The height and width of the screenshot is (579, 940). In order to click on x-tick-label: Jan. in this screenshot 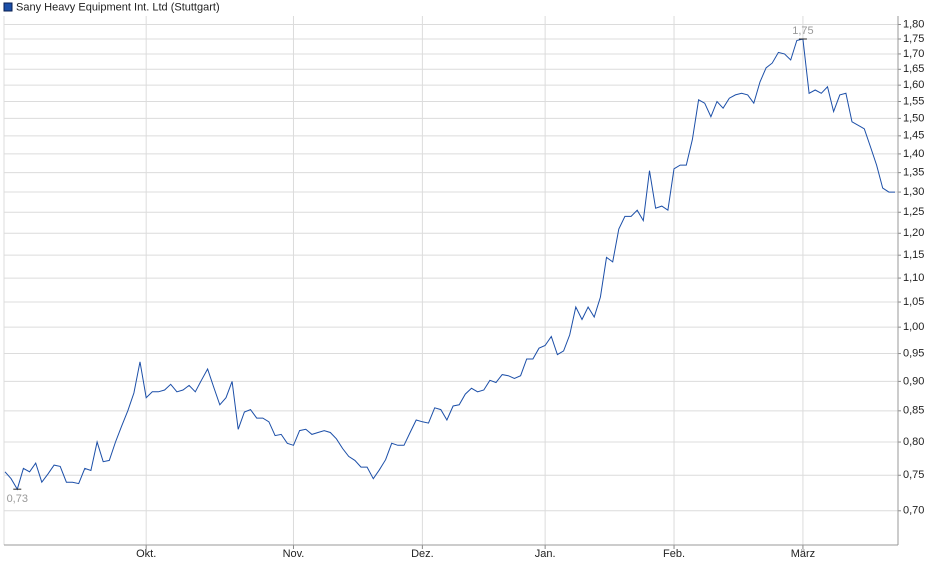, I will do `click(545, 554)`.